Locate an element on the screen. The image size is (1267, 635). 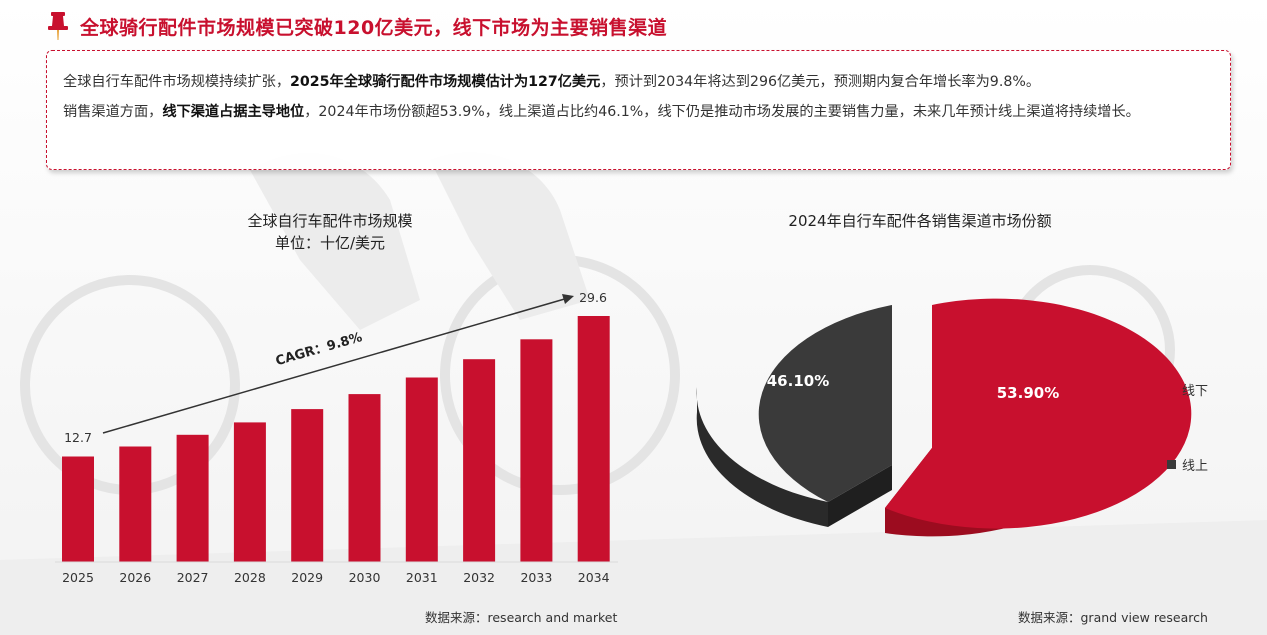
cagr-arrowhead-icon is located at coordinates (568, 299).